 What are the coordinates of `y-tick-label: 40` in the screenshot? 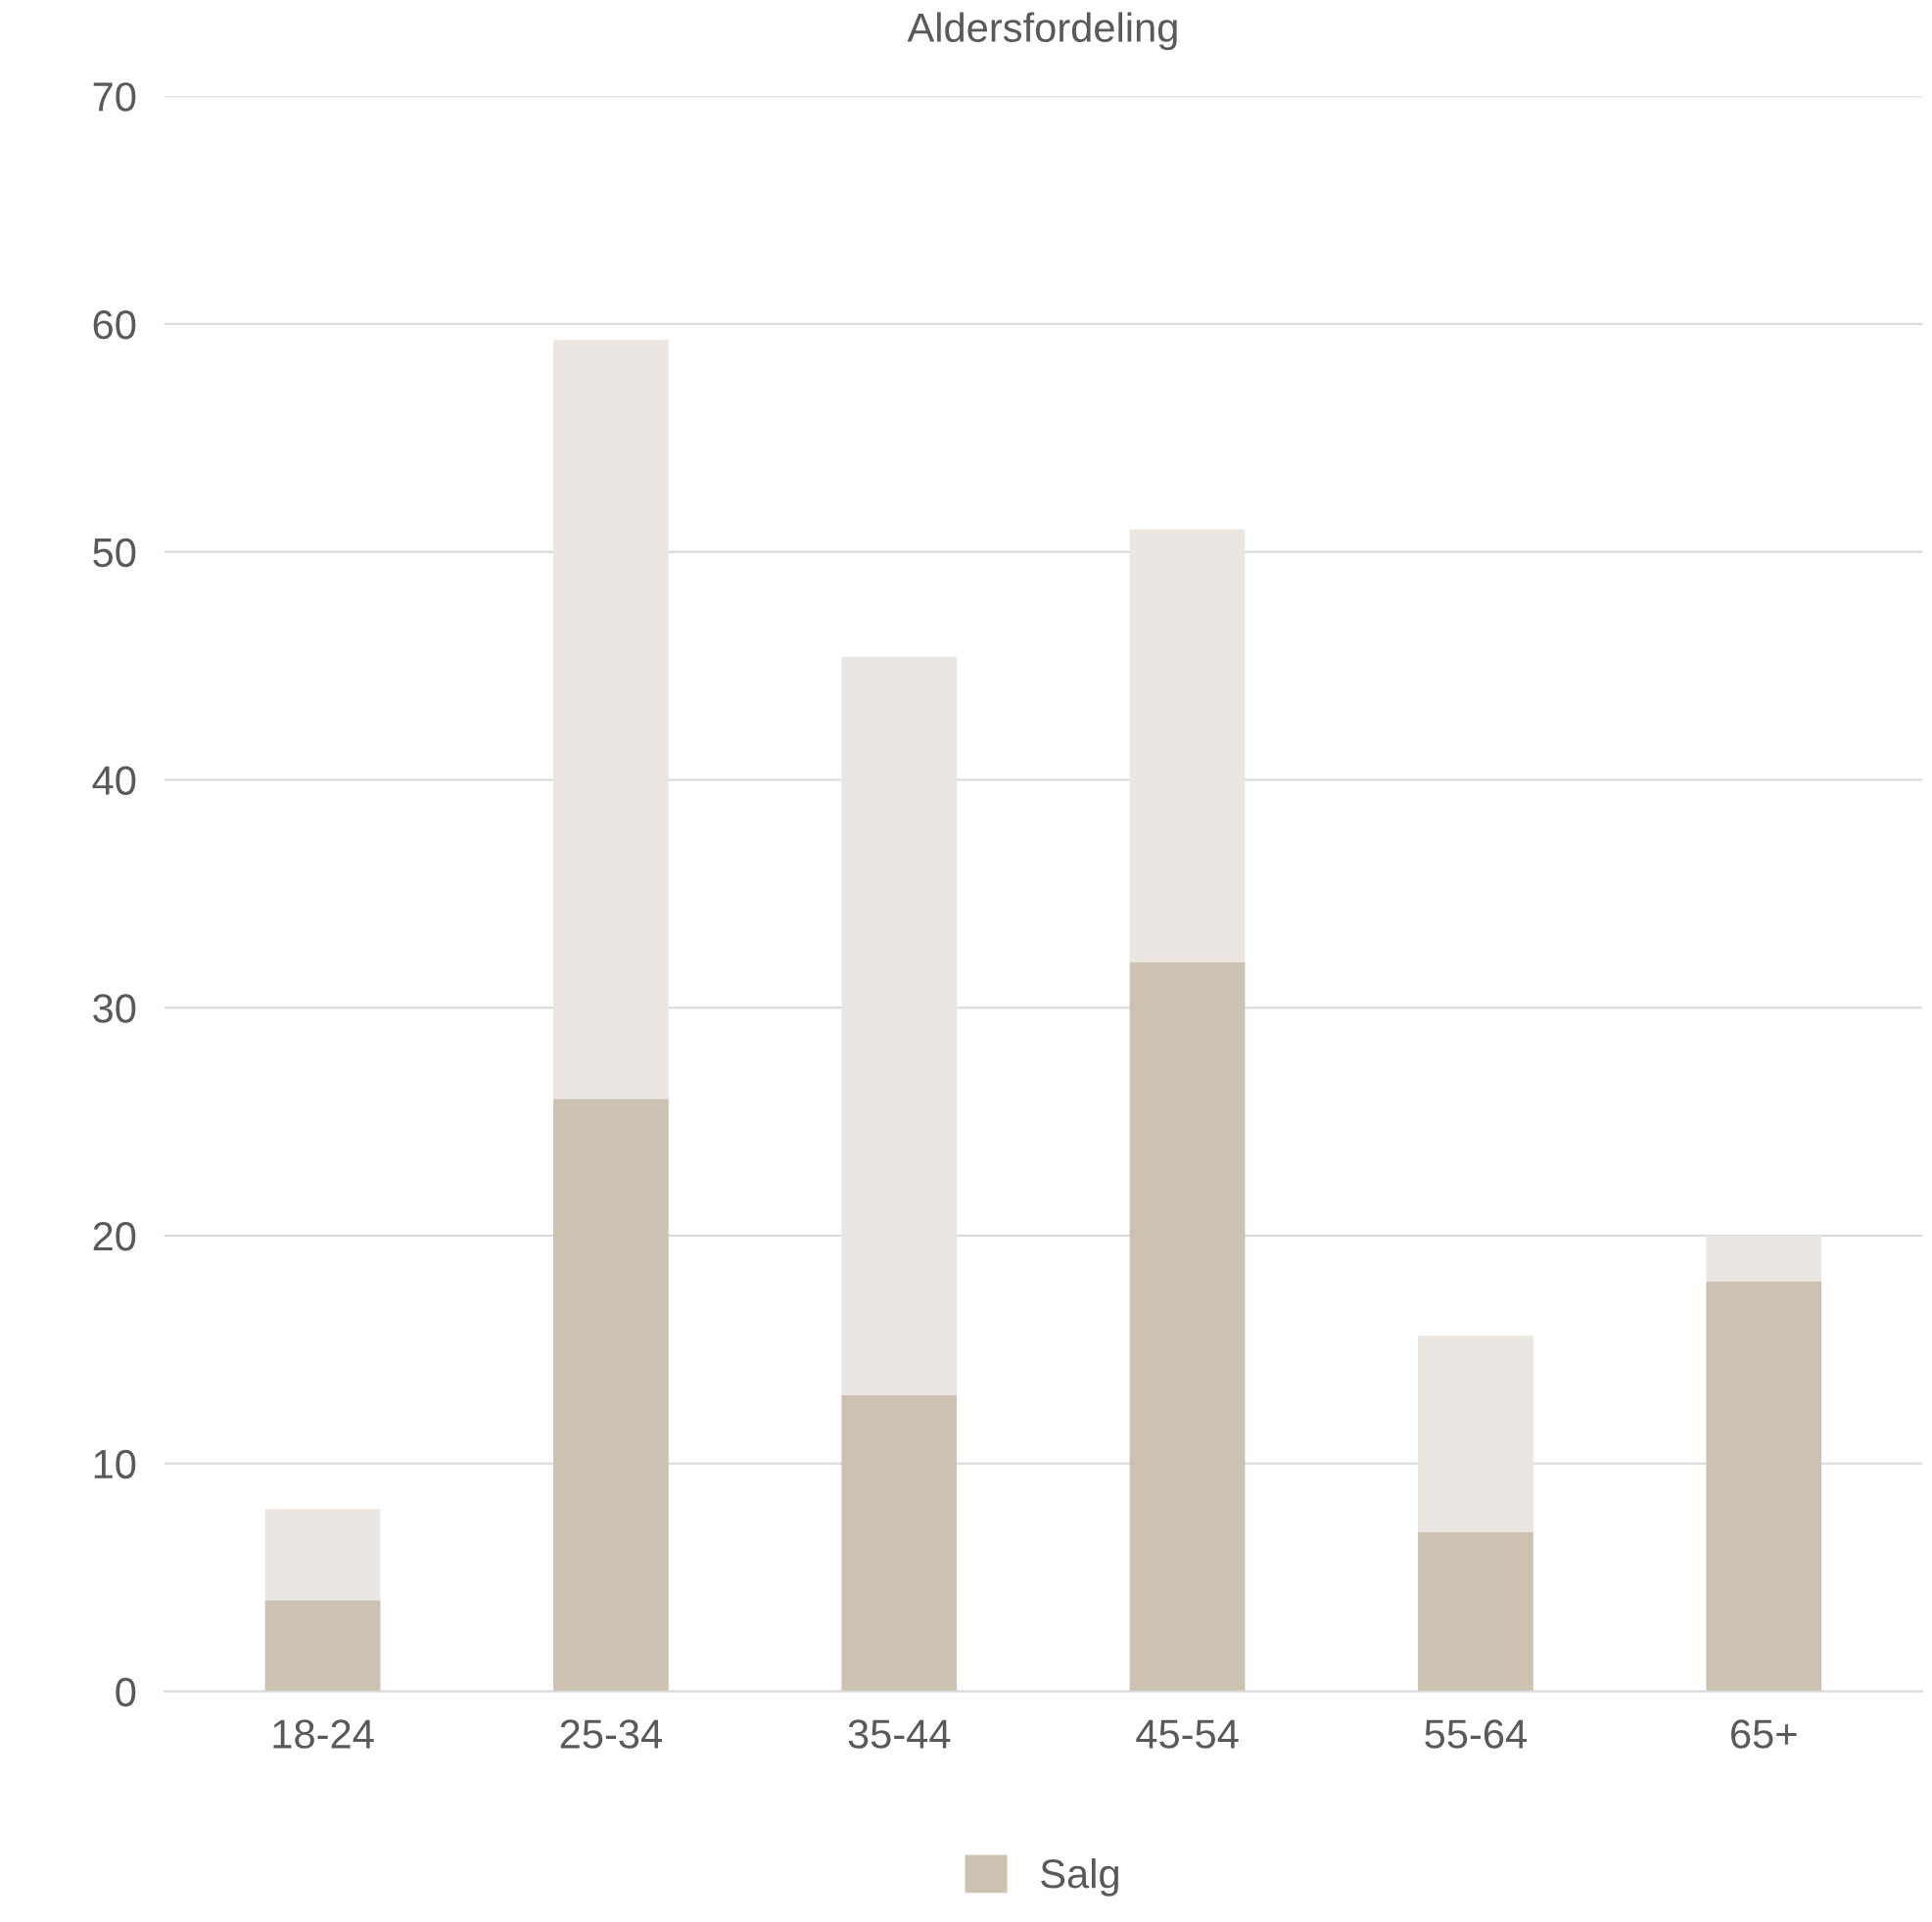 It's located at (114, 781).